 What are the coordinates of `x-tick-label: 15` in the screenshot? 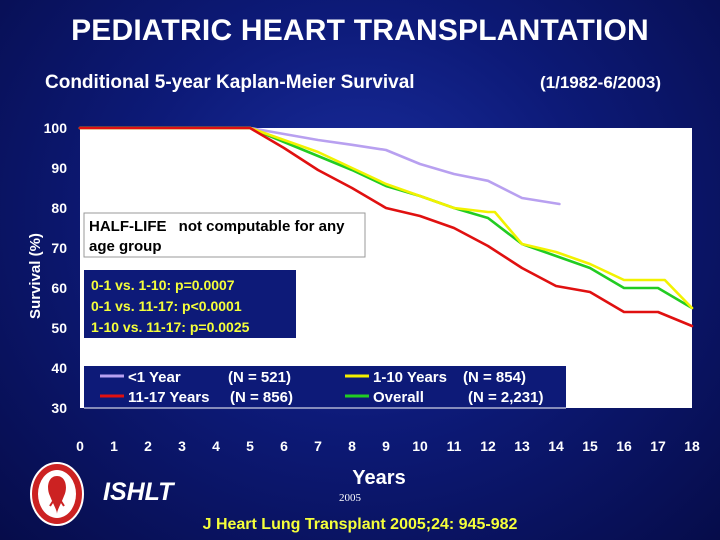 It's located at (590, 446).